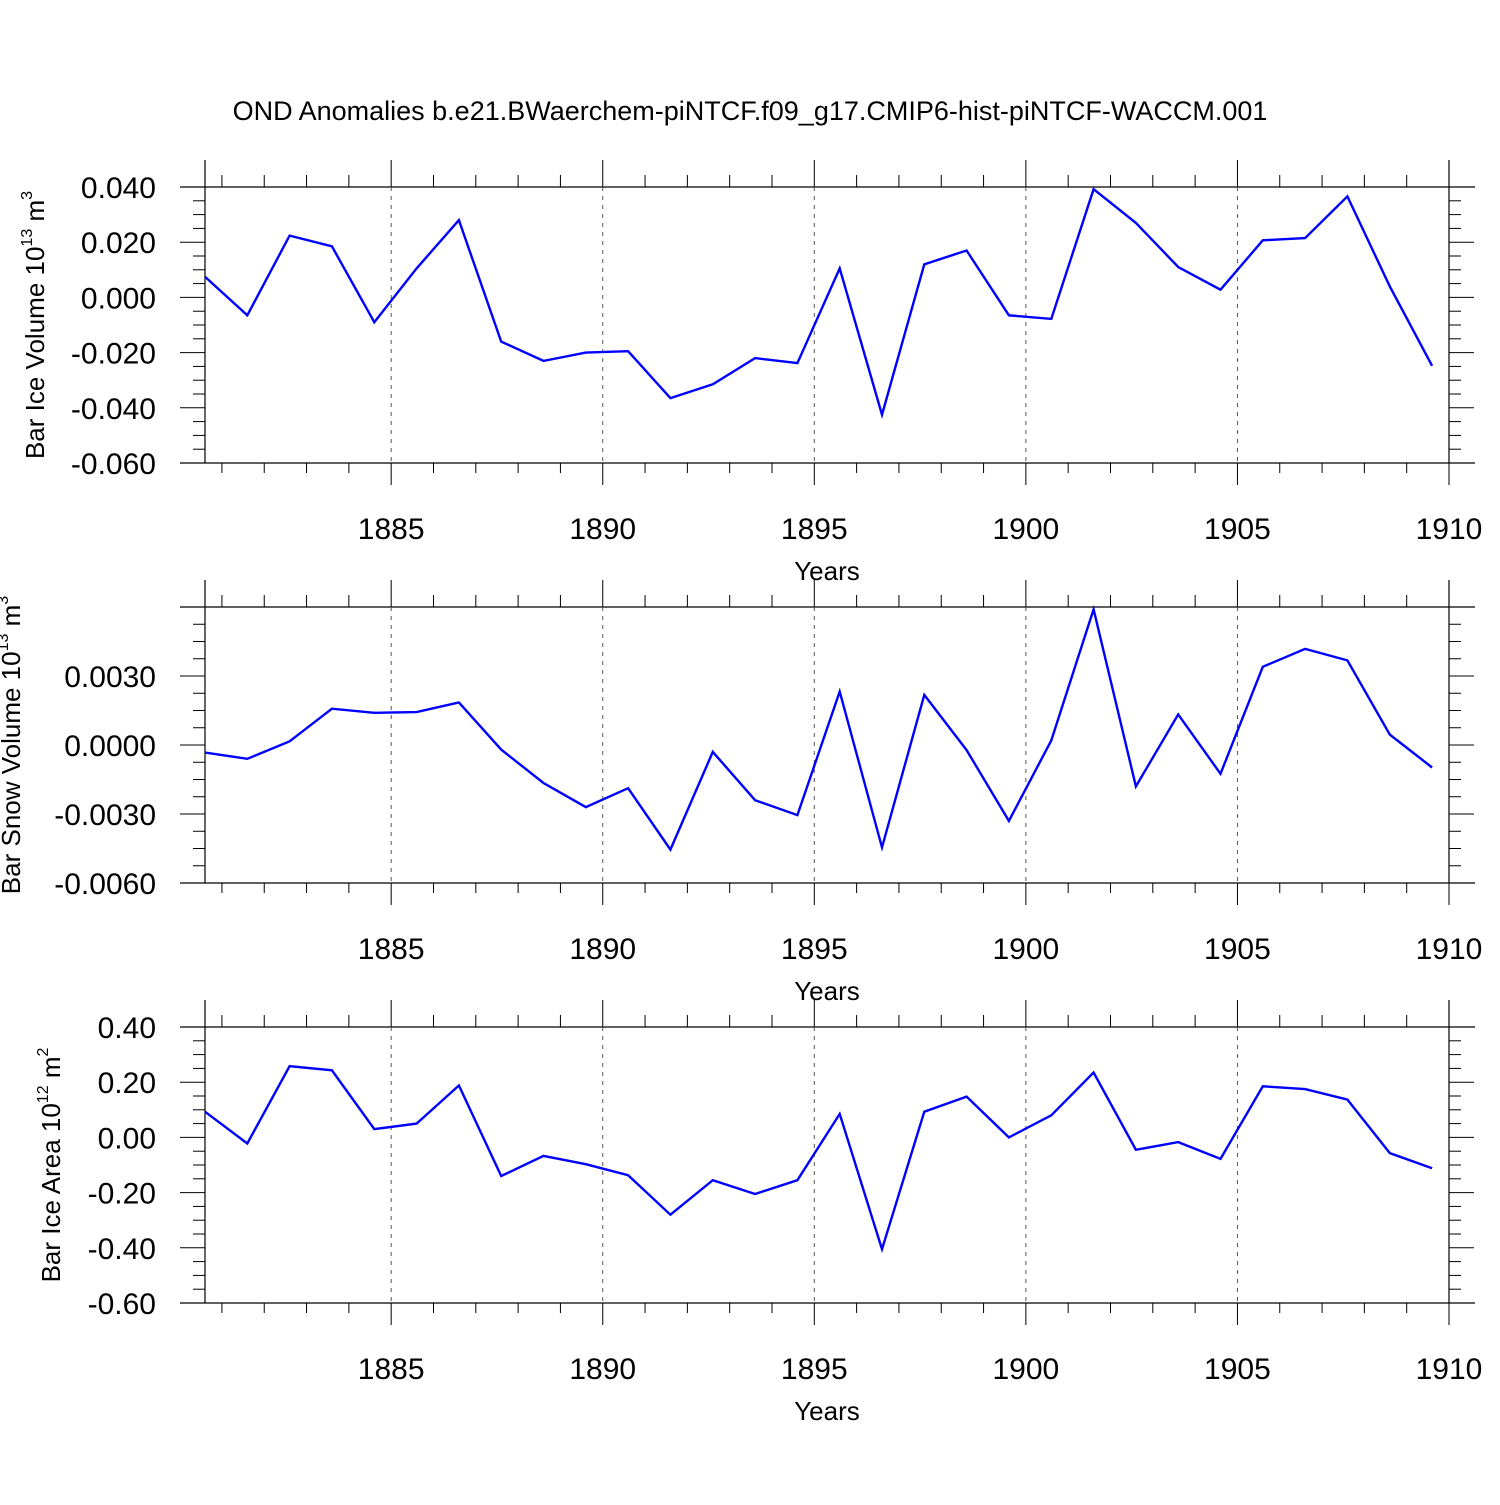  Describe the element at coordinates (118, 298) in the screenshot. I see `y-tick-label: 0.000` at that location.